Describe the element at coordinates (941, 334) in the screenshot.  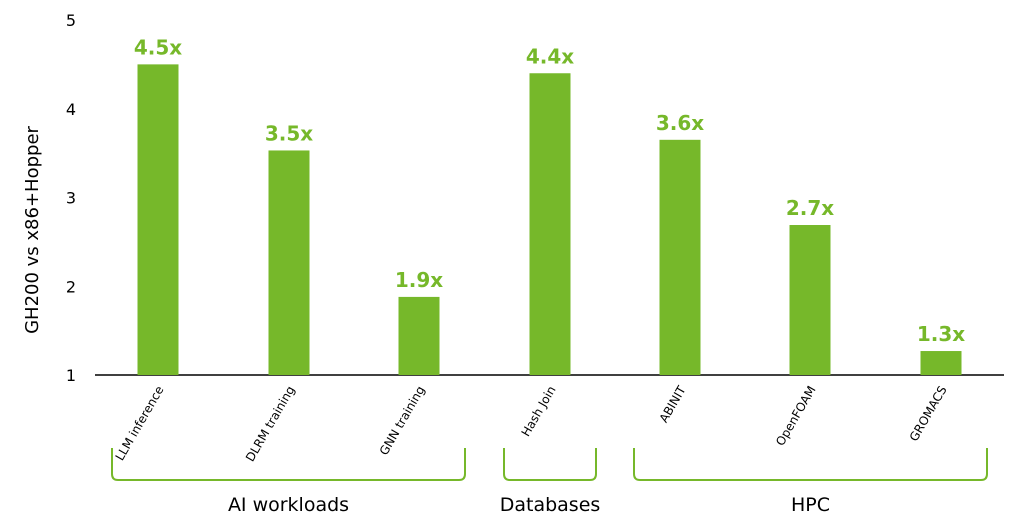
I see `data-label: 1.3x` at that location.